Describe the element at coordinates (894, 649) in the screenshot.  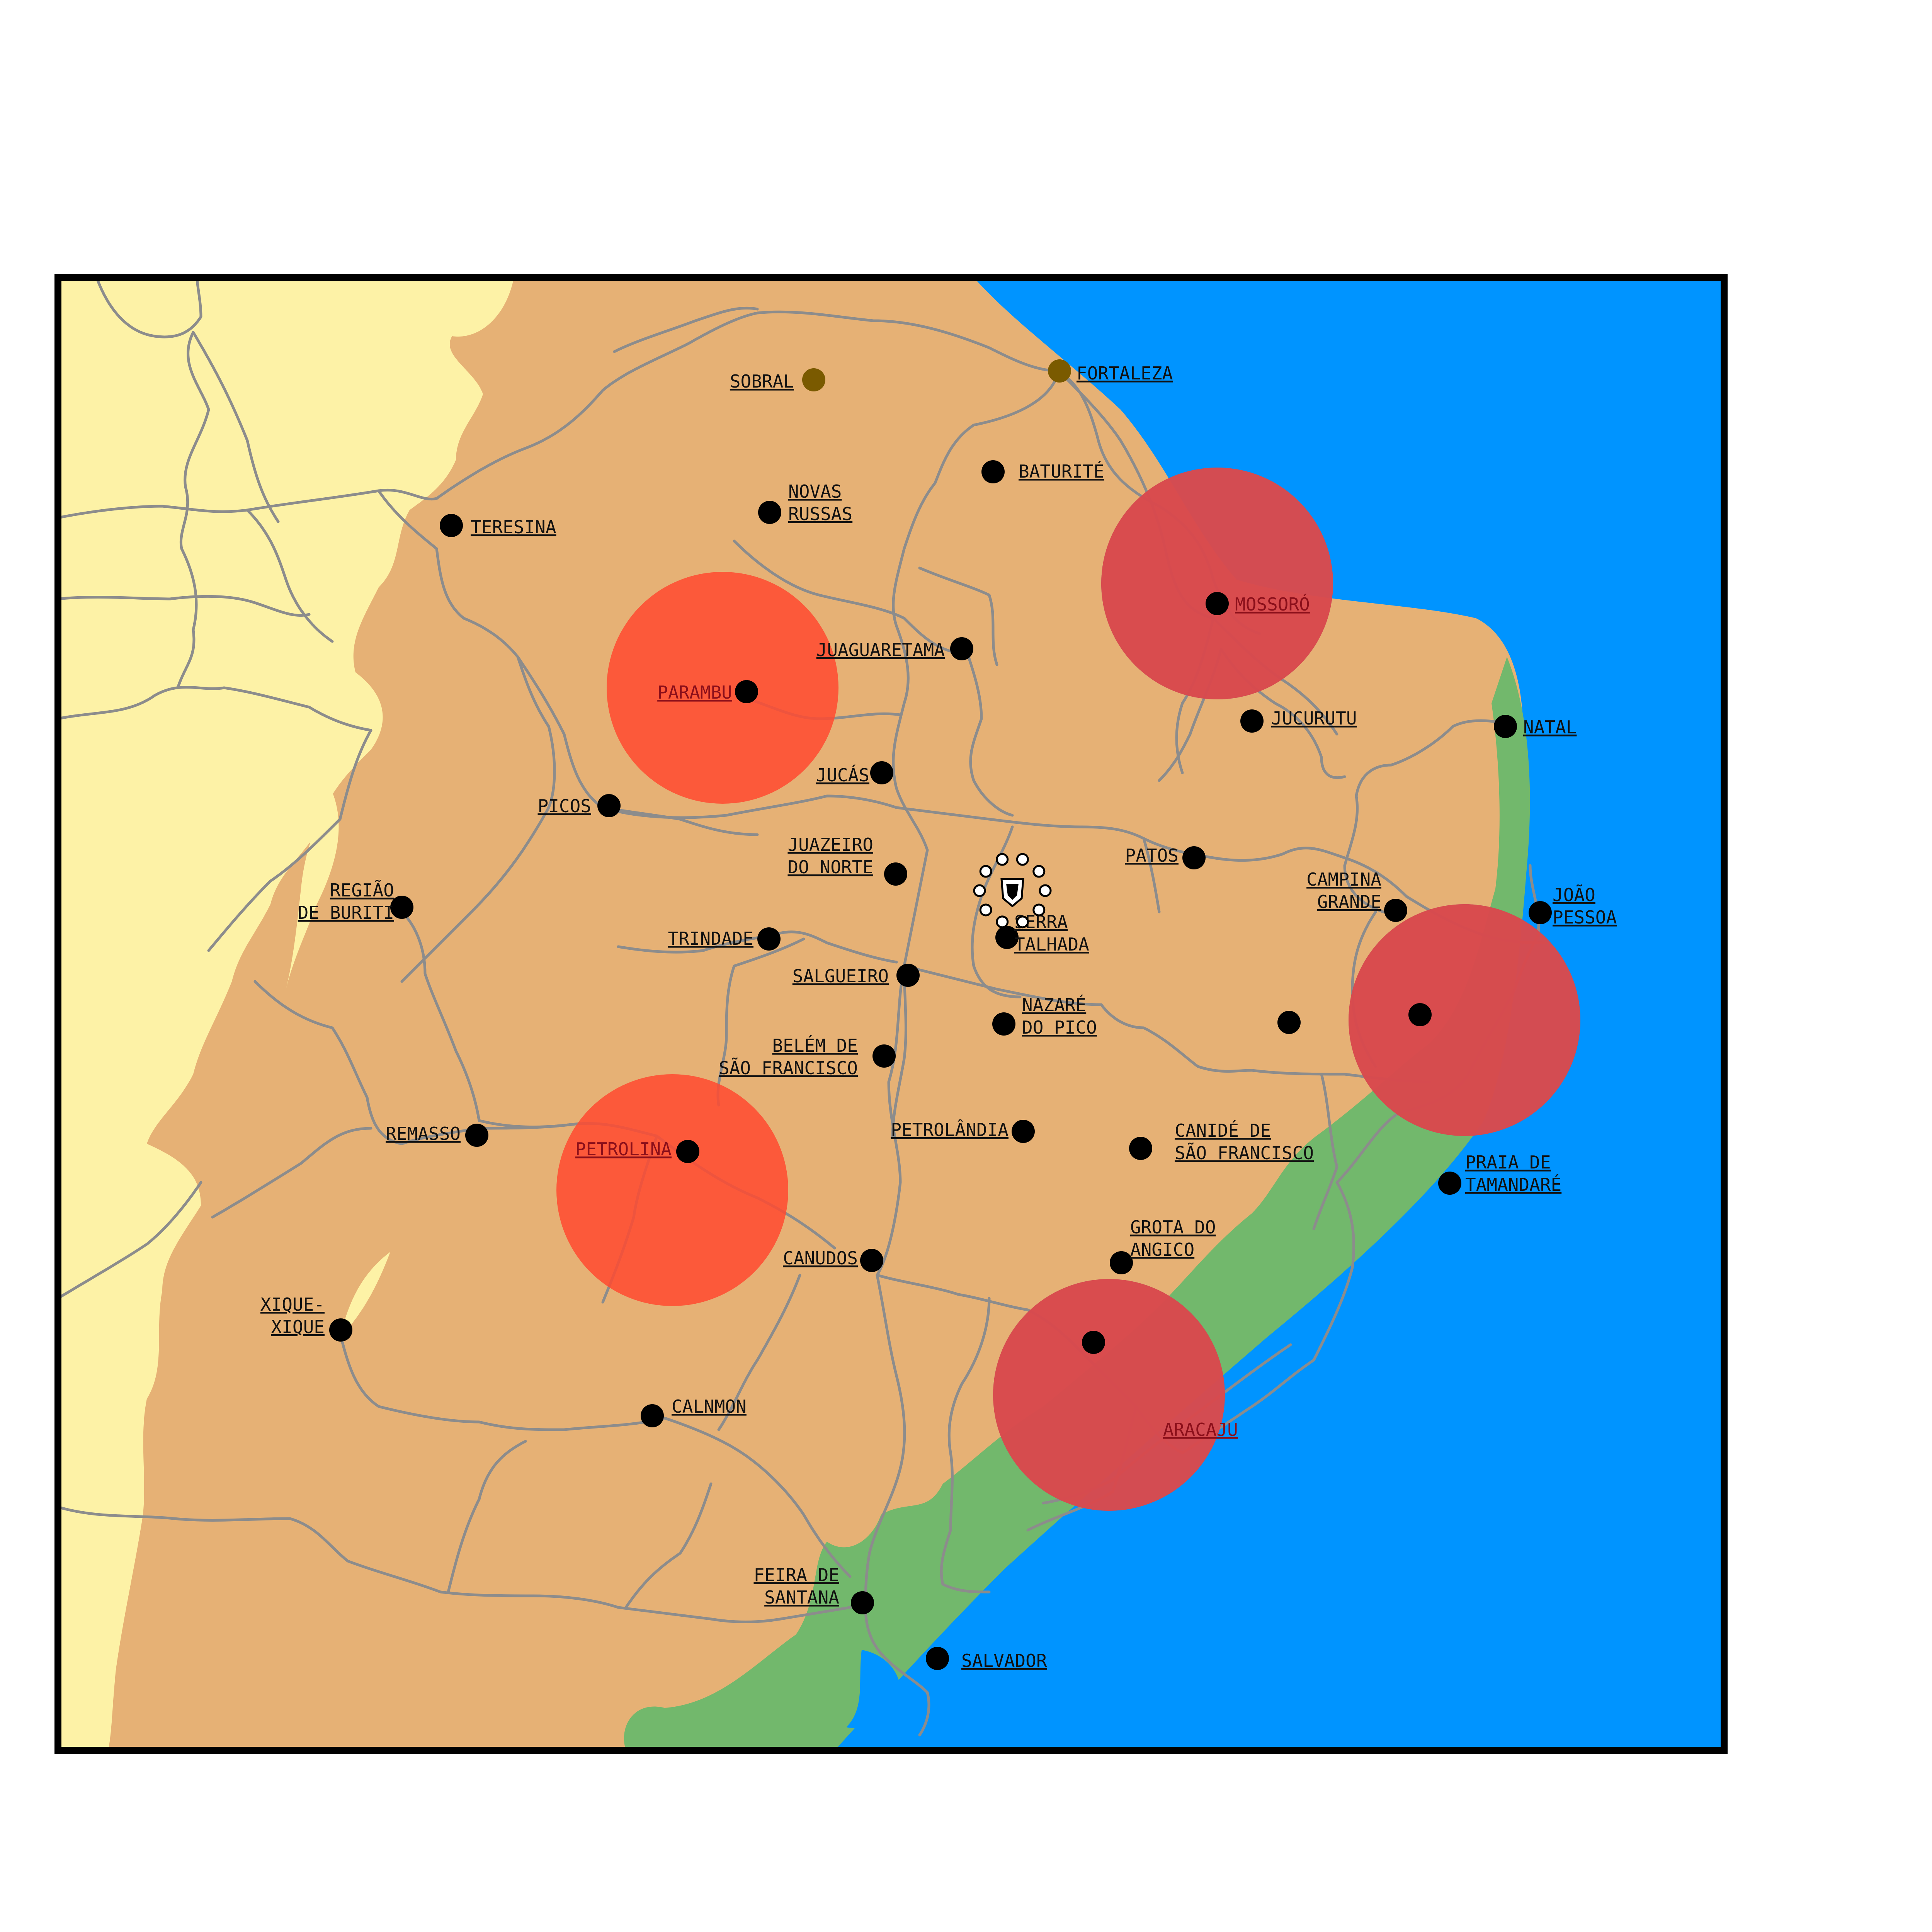
I see `city-juaguaretama: JUAGUARETAMA` at that location.